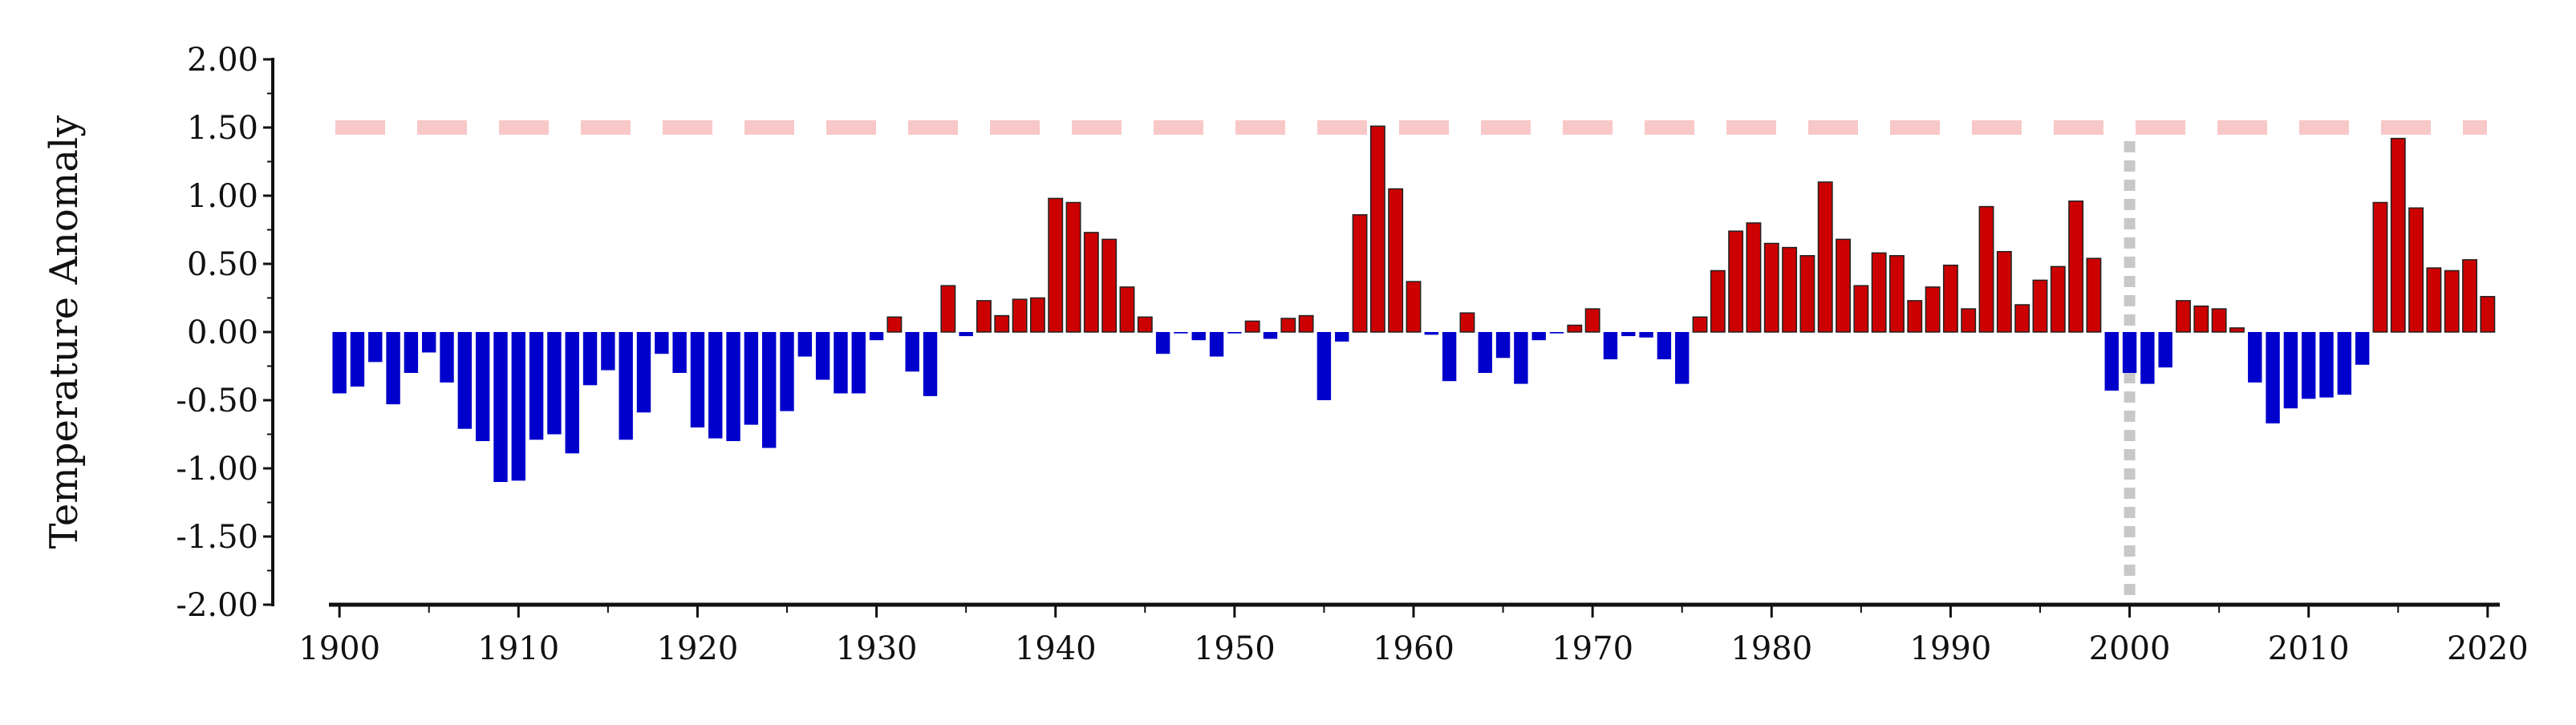 The image size is (2576, 725). I want to click on bar-2016, so click(2416, 270).